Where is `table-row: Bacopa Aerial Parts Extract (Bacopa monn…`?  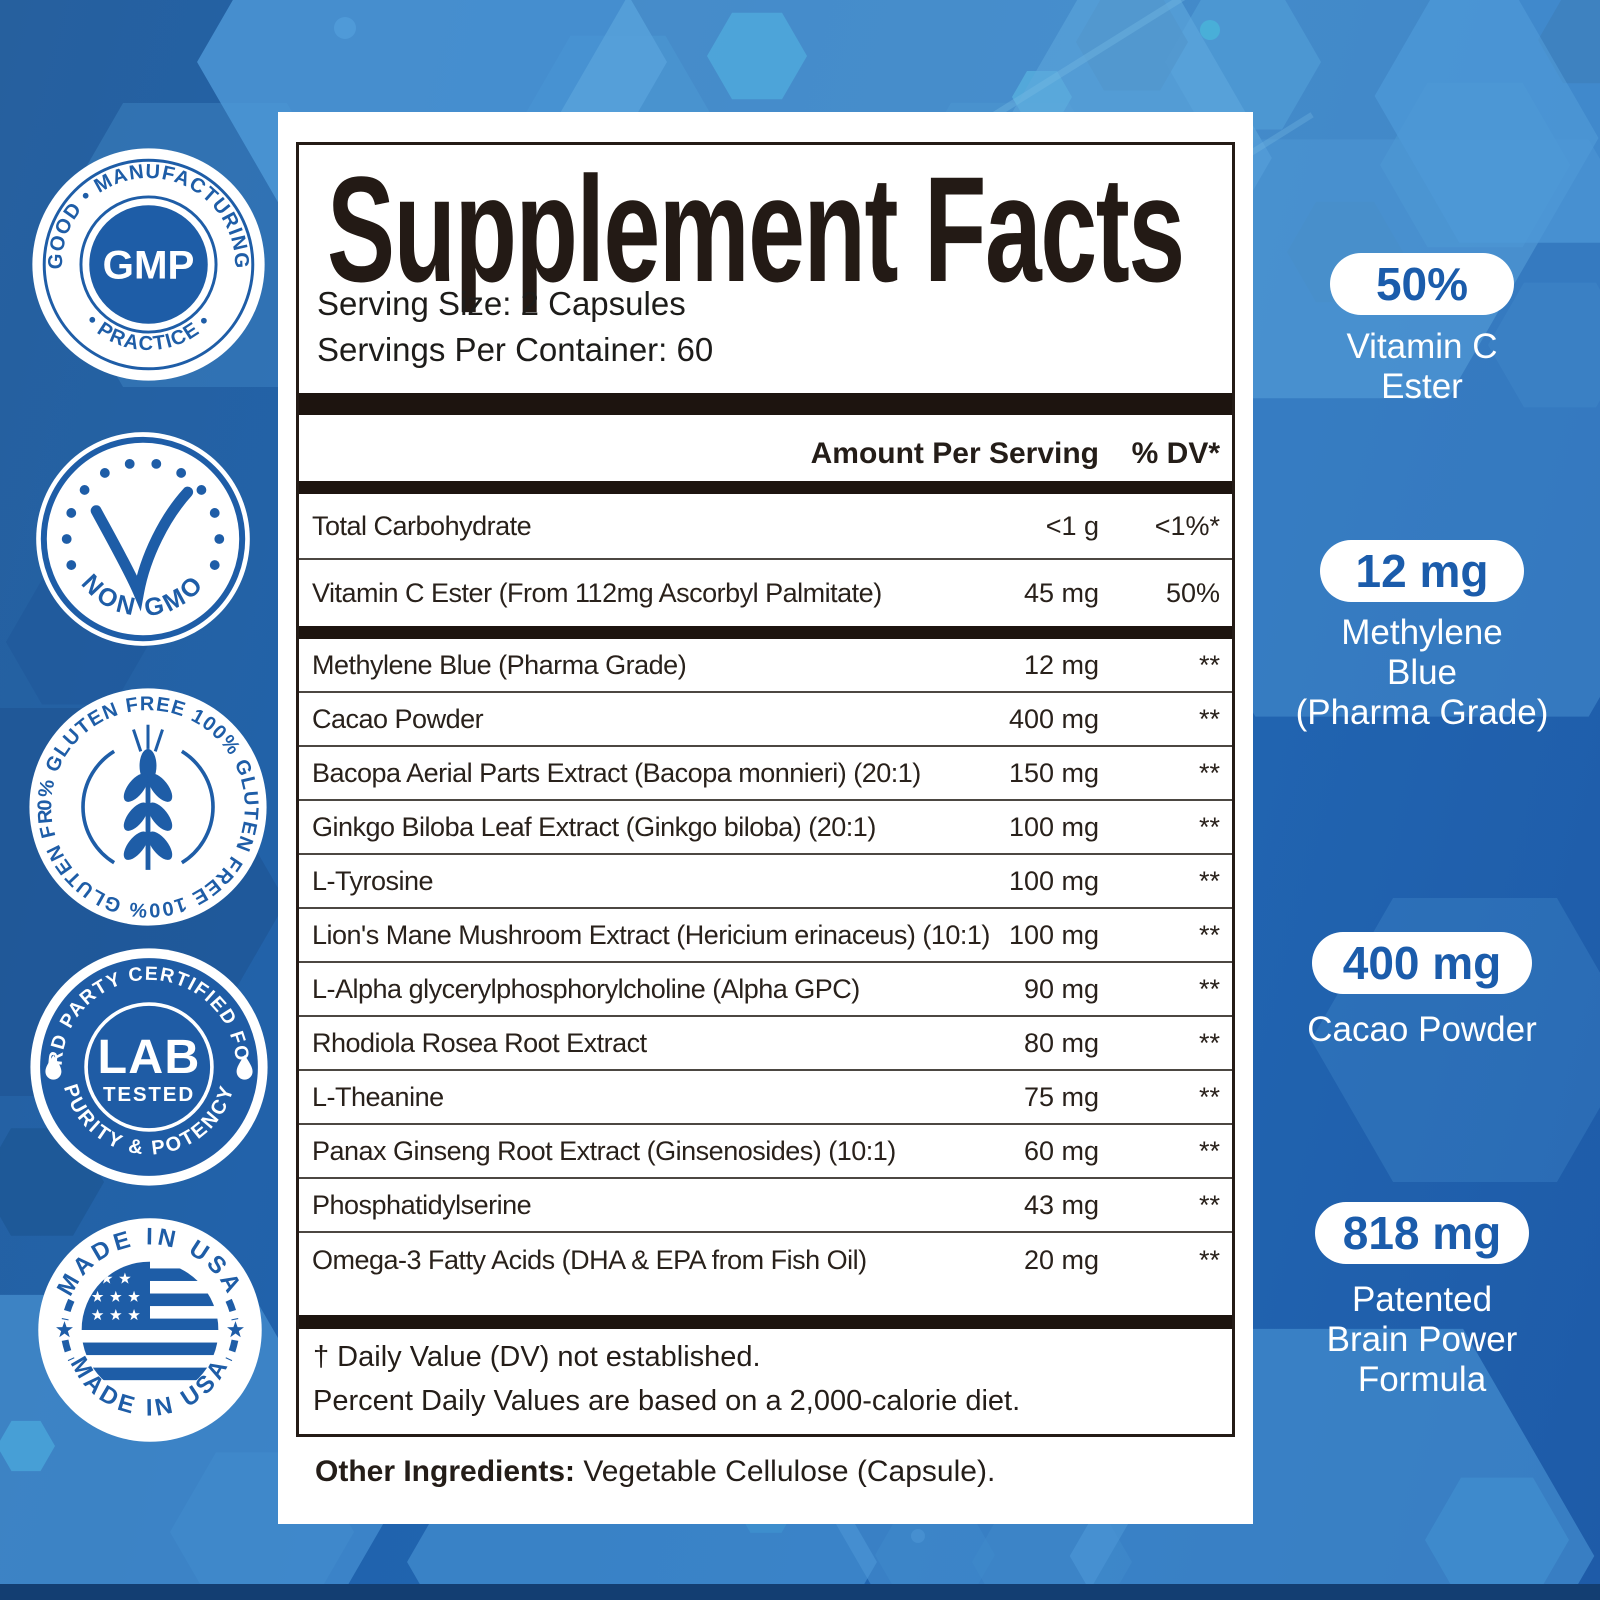
table-row: Bacopa Aerial Parts Extract (Bacopa monn… is located at coordinates (765, 774).